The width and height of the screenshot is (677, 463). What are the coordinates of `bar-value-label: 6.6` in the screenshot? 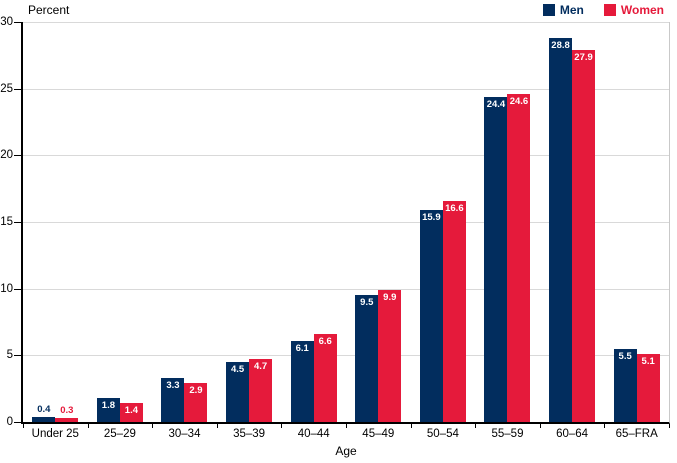 It's located at (325, 341).